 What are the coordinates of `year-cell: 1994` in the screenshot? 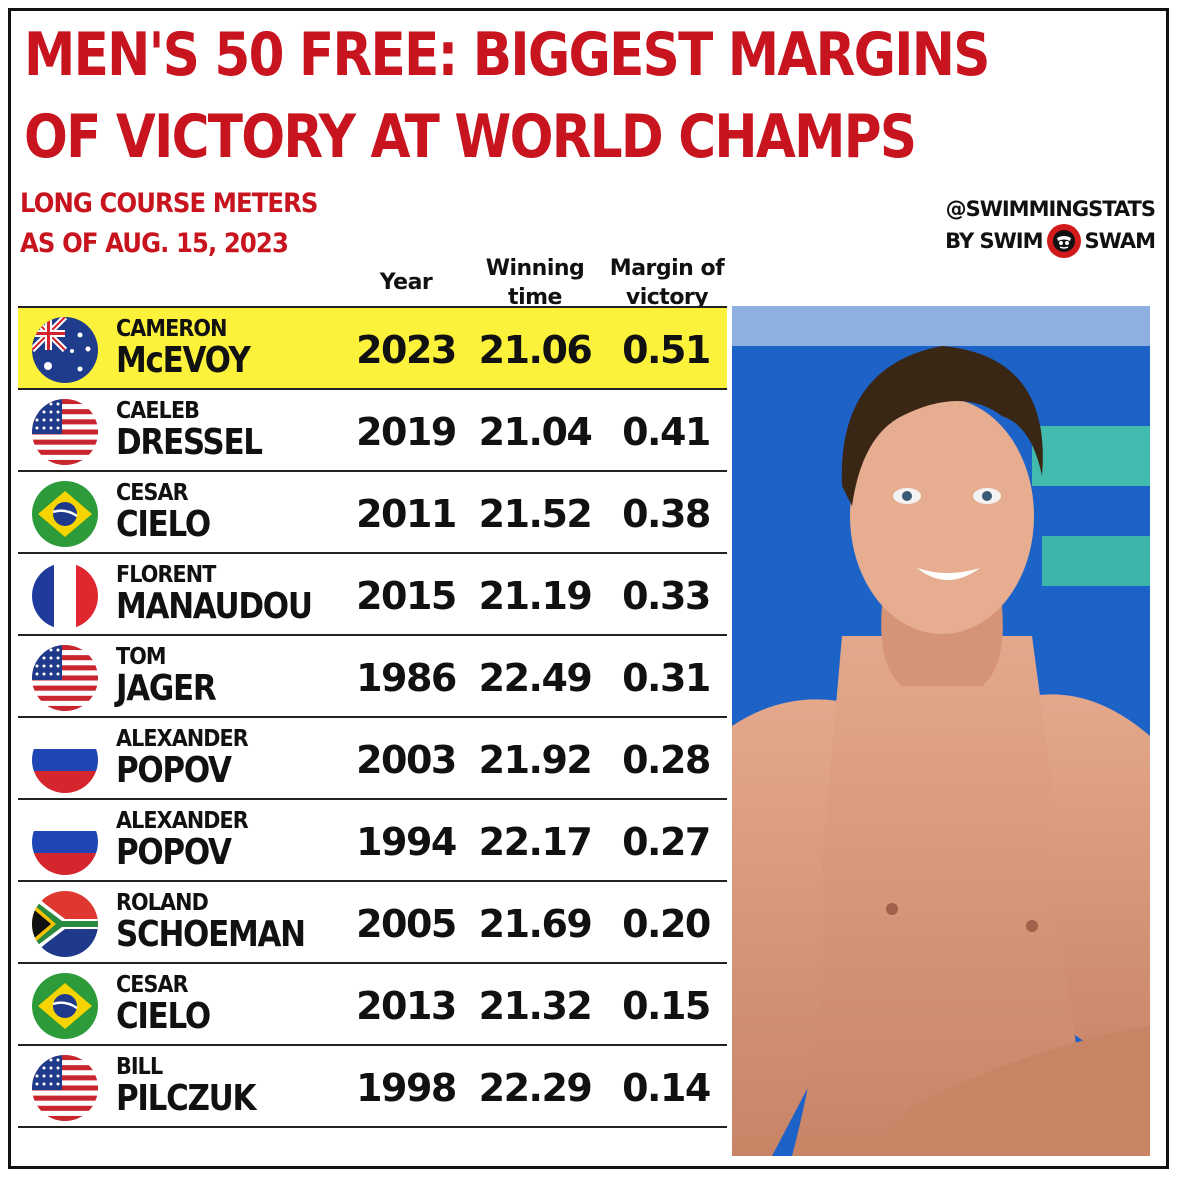 It's located at (406, 842).